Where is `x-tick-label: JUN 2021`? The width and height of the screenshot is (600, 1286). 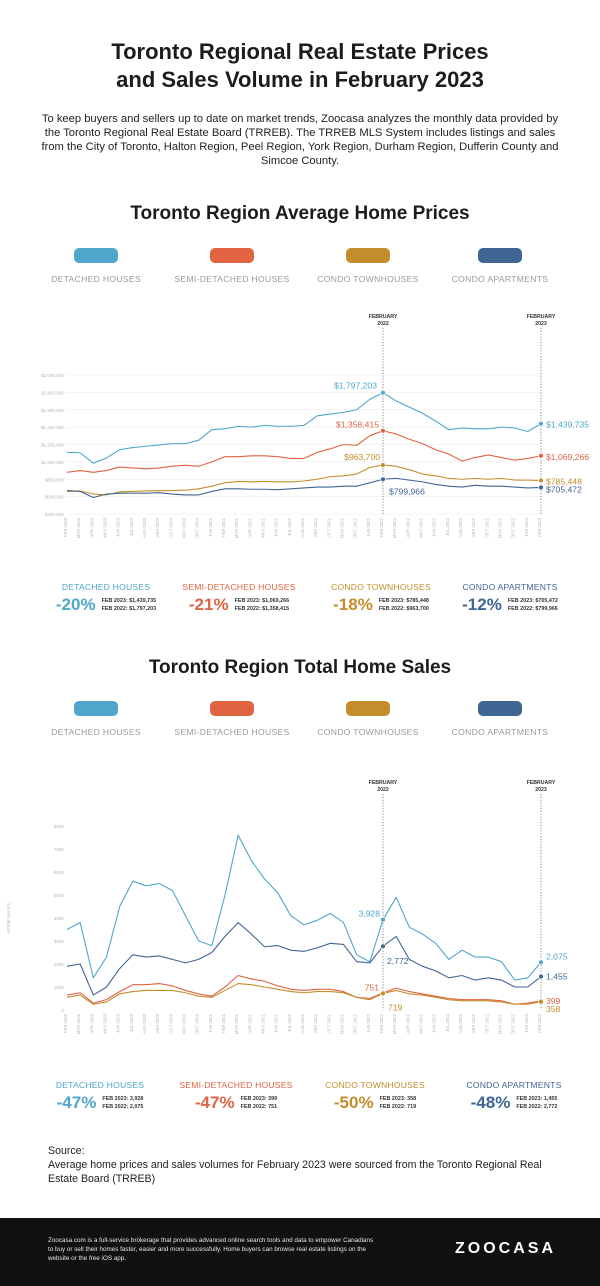 x-tick-label: JUN 2021 is located at coordinates (276, 527).